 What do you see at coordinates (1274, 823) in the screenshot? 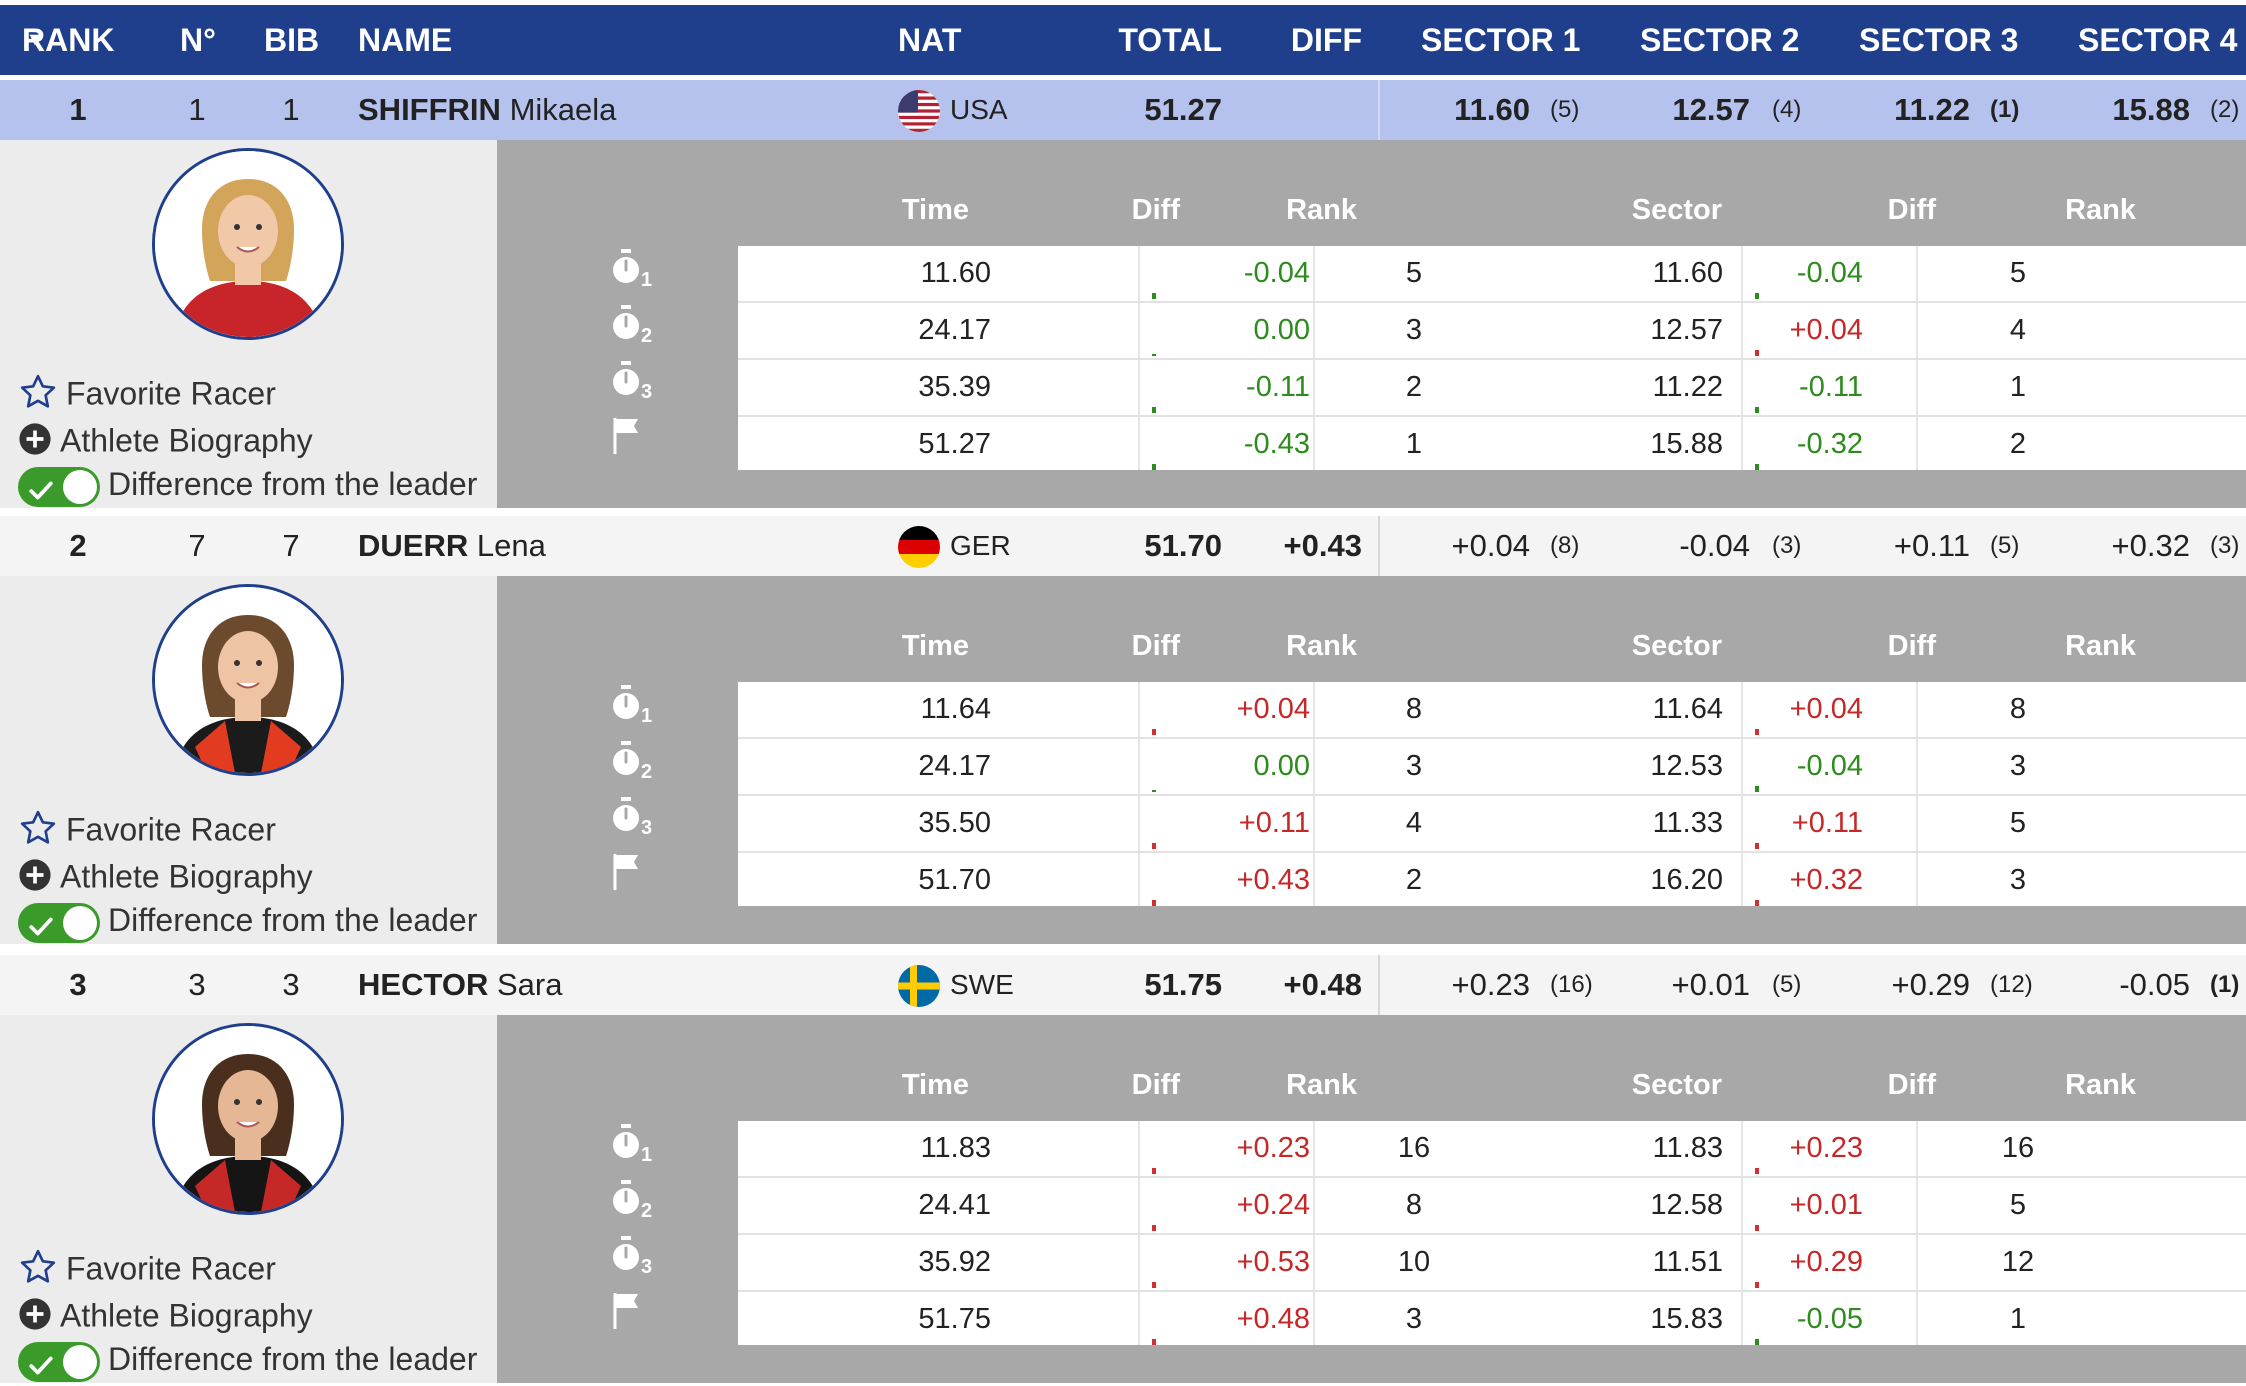
I see `split-diff: +0.11` at bounding box center [1274, 823].